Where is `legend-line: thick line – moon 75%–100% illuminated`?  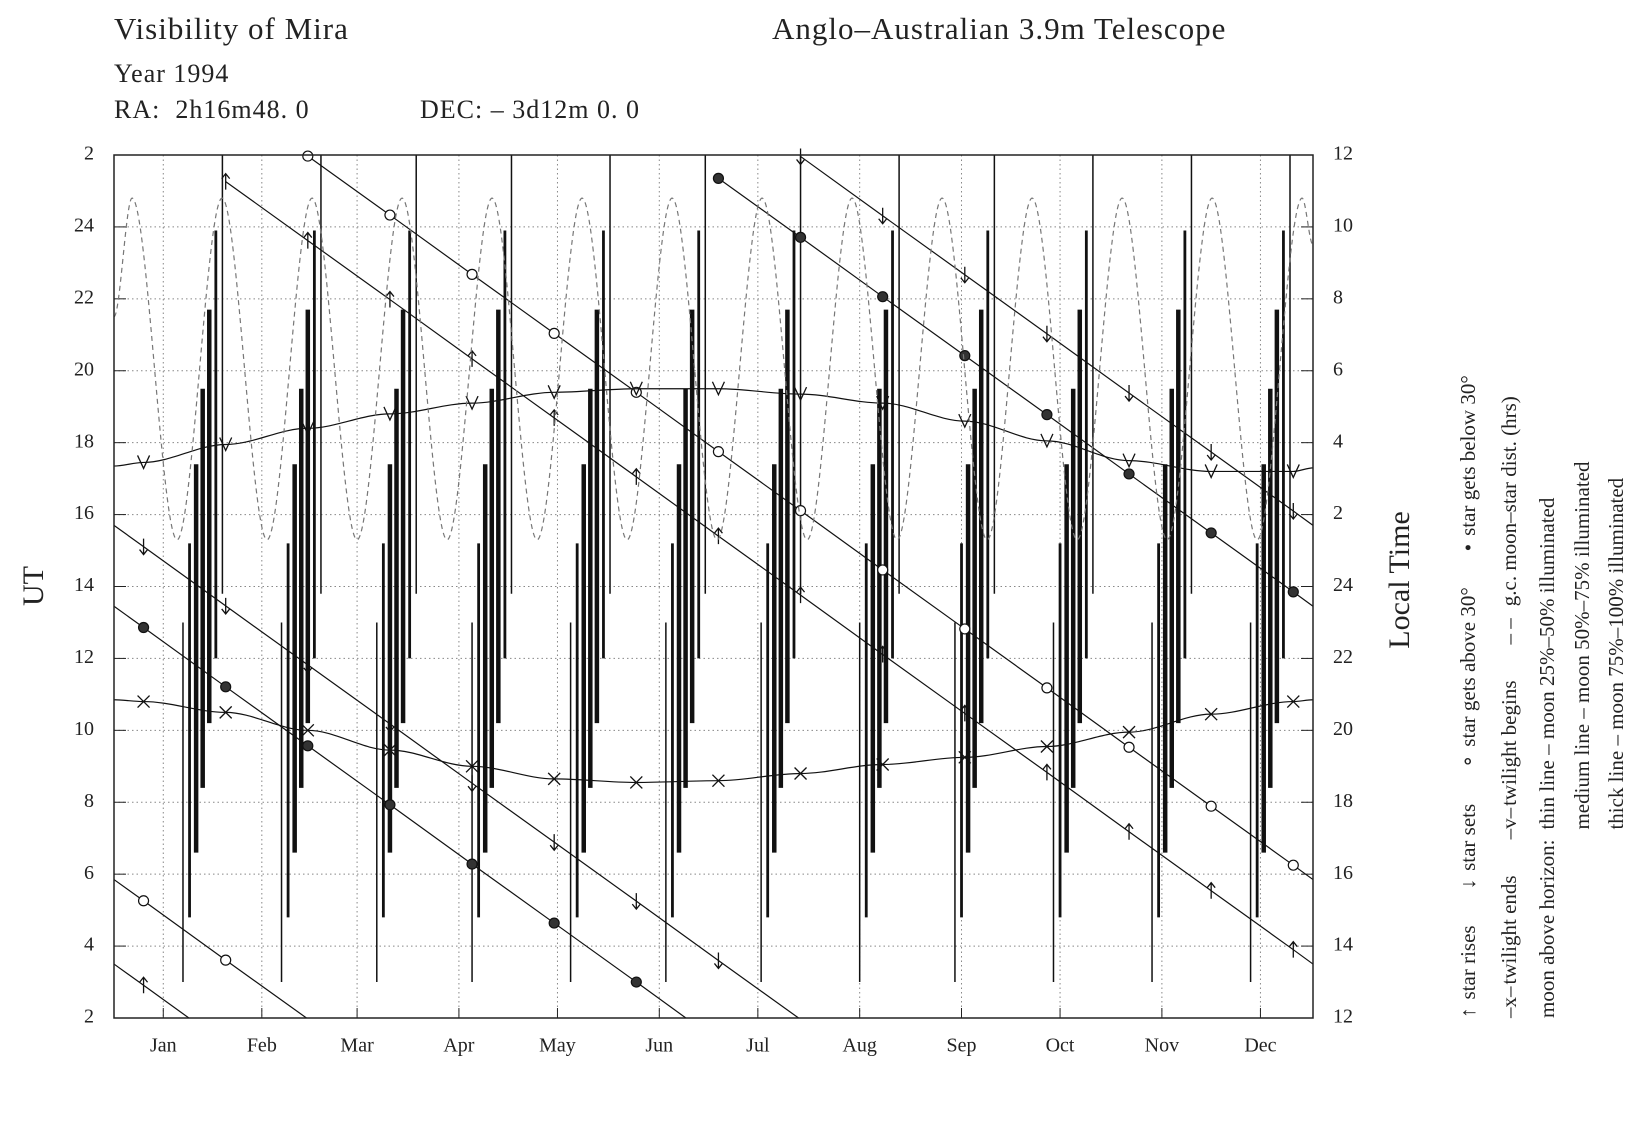
legend-line: thick line – moon 75%–100% illuminated is located at coordinates (1616, 653).